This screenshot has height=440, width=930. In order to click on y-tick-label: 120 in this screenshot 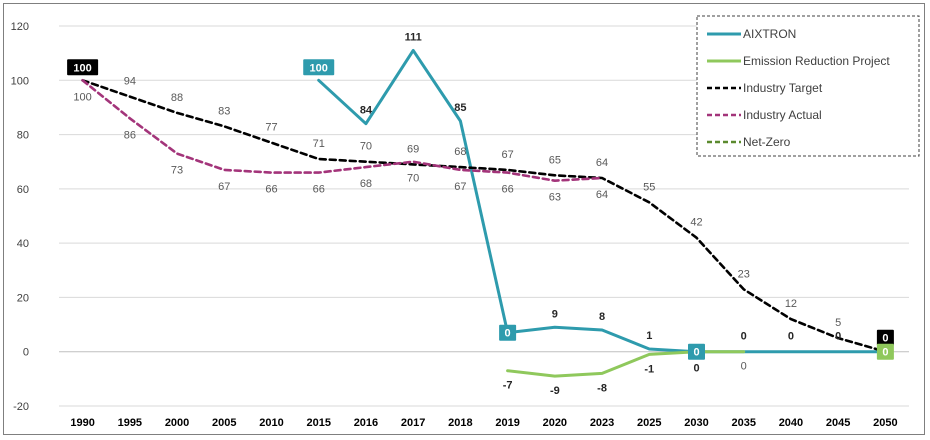, I will do `click(20, 27)`.